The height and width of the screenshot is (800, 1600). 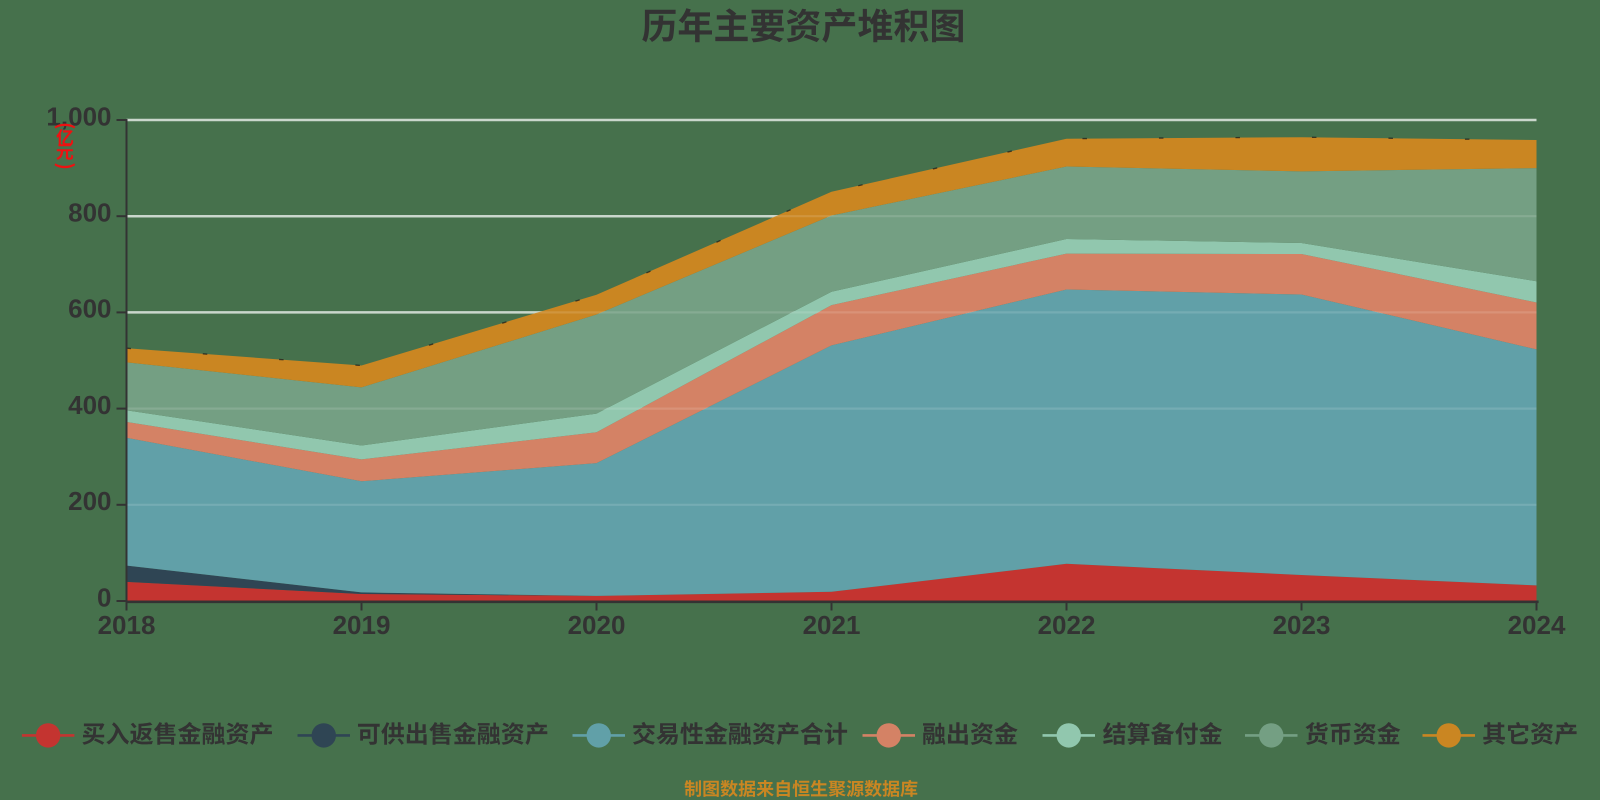 I want to click on svg-text: 2022, so click(x=1067, y=625).